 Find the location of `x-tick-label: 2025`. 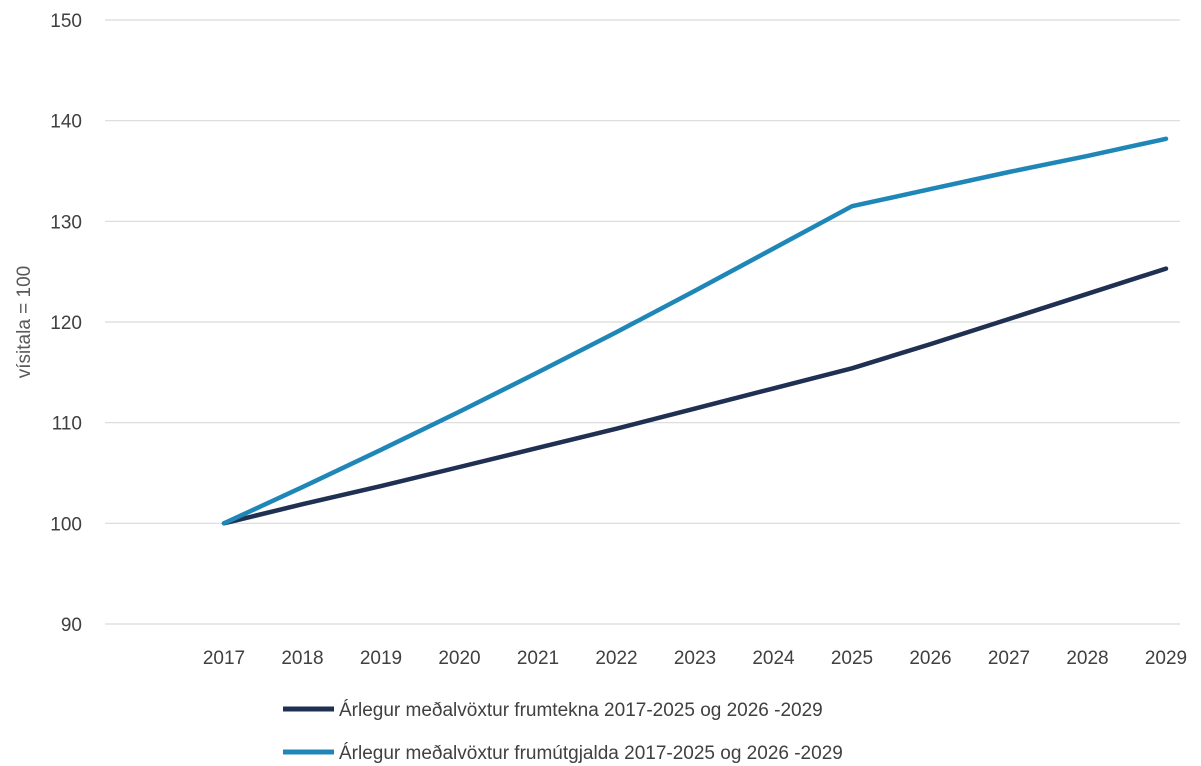

x-tick-label: 2025 is located at coordinates (852, 658).